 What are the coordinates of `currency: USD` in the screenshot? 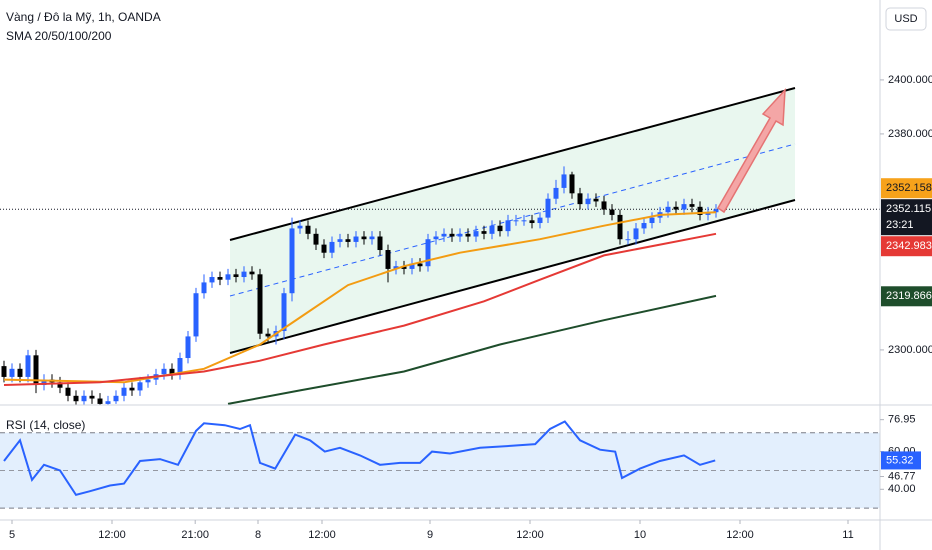 It's located at (905, 19).